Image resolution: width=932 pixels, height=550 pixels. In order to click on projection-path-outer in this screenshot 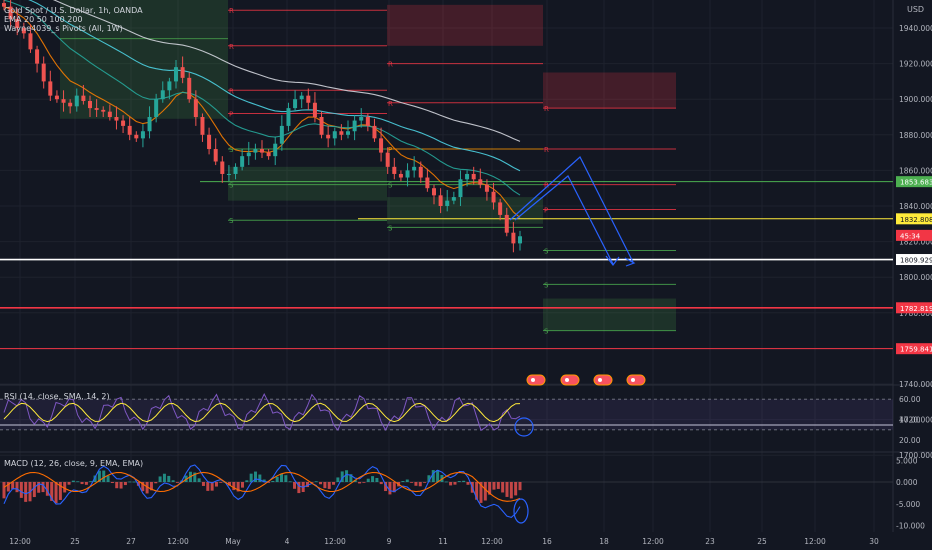, I will do `click(571, 209)`.